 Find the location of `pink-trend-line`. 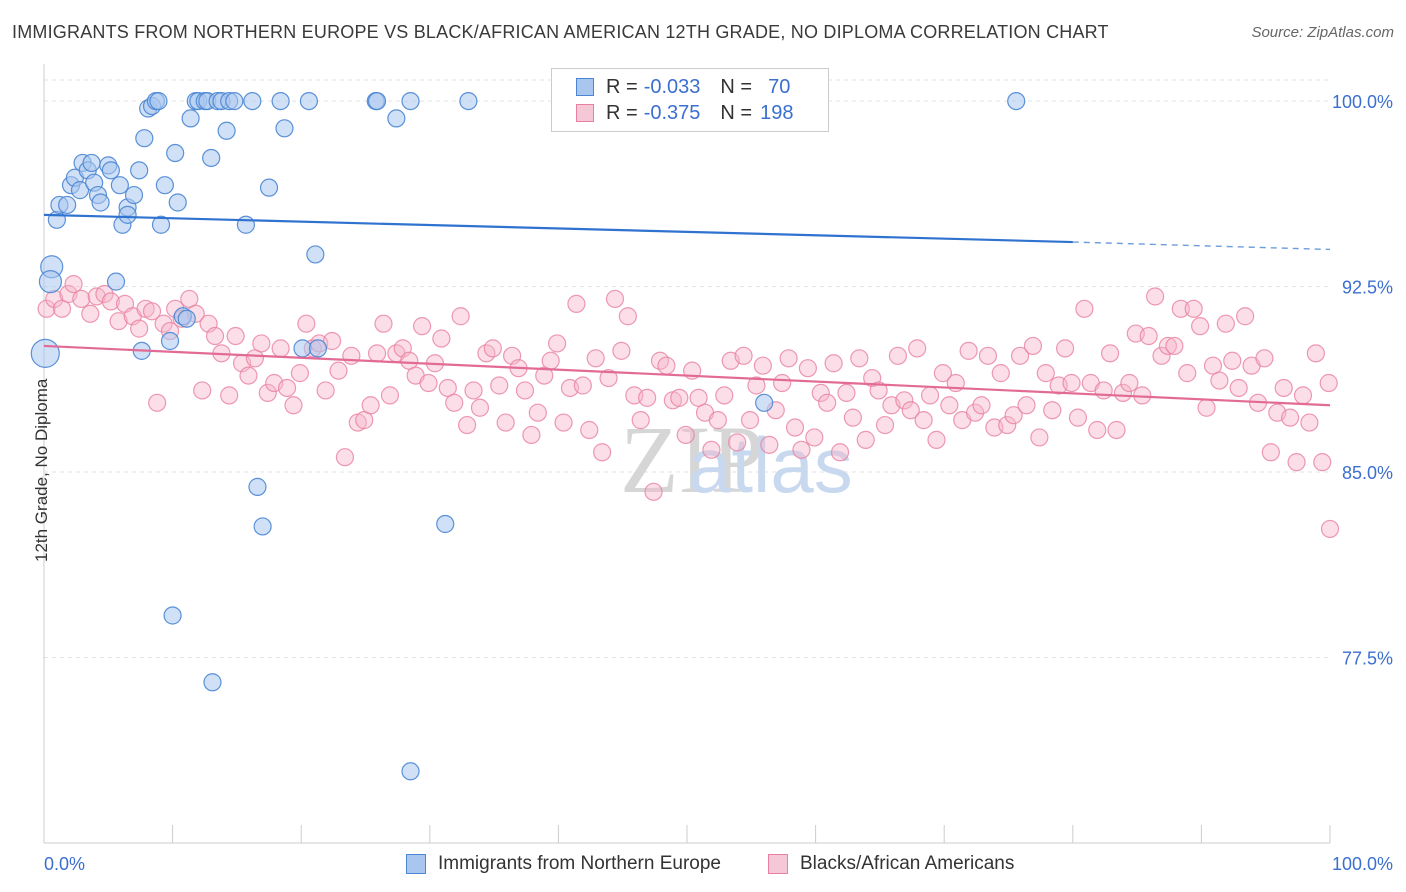

pink-trend-line is located at coordinates (687, 375).